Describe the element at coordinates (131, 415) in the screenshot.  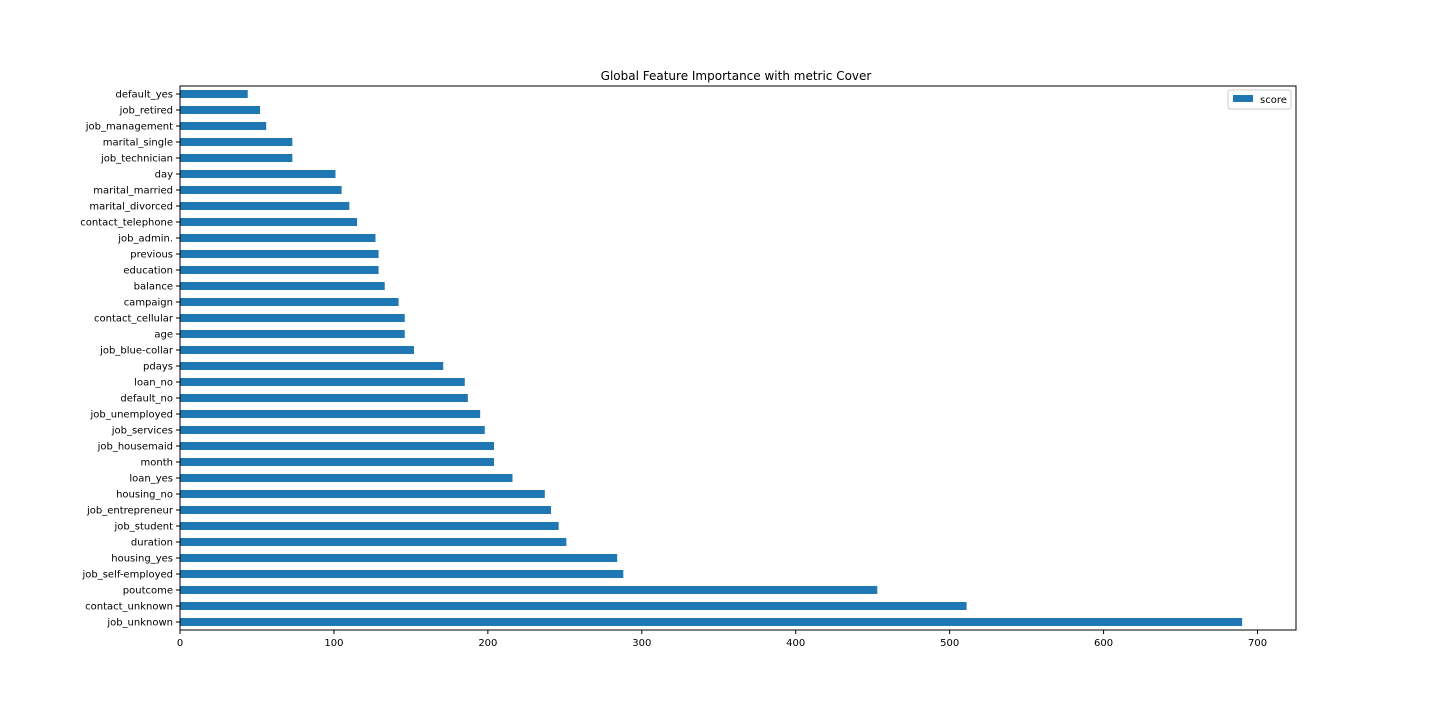
I see `y-tick-label: job_unemployed` at that location.